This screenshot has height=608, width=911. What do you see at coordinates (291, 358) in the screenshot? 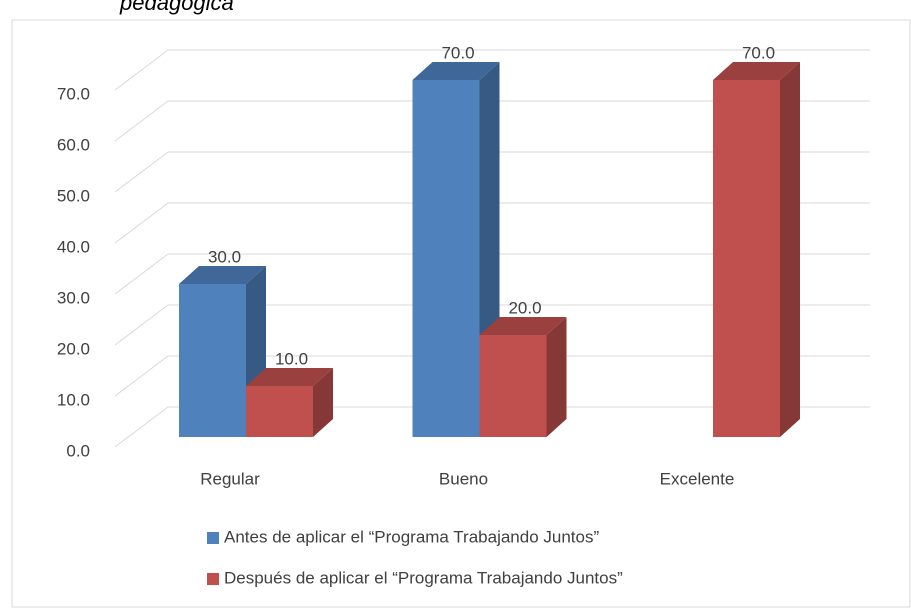
I see `data-label: 10.0` at bounding box center [291, 358].